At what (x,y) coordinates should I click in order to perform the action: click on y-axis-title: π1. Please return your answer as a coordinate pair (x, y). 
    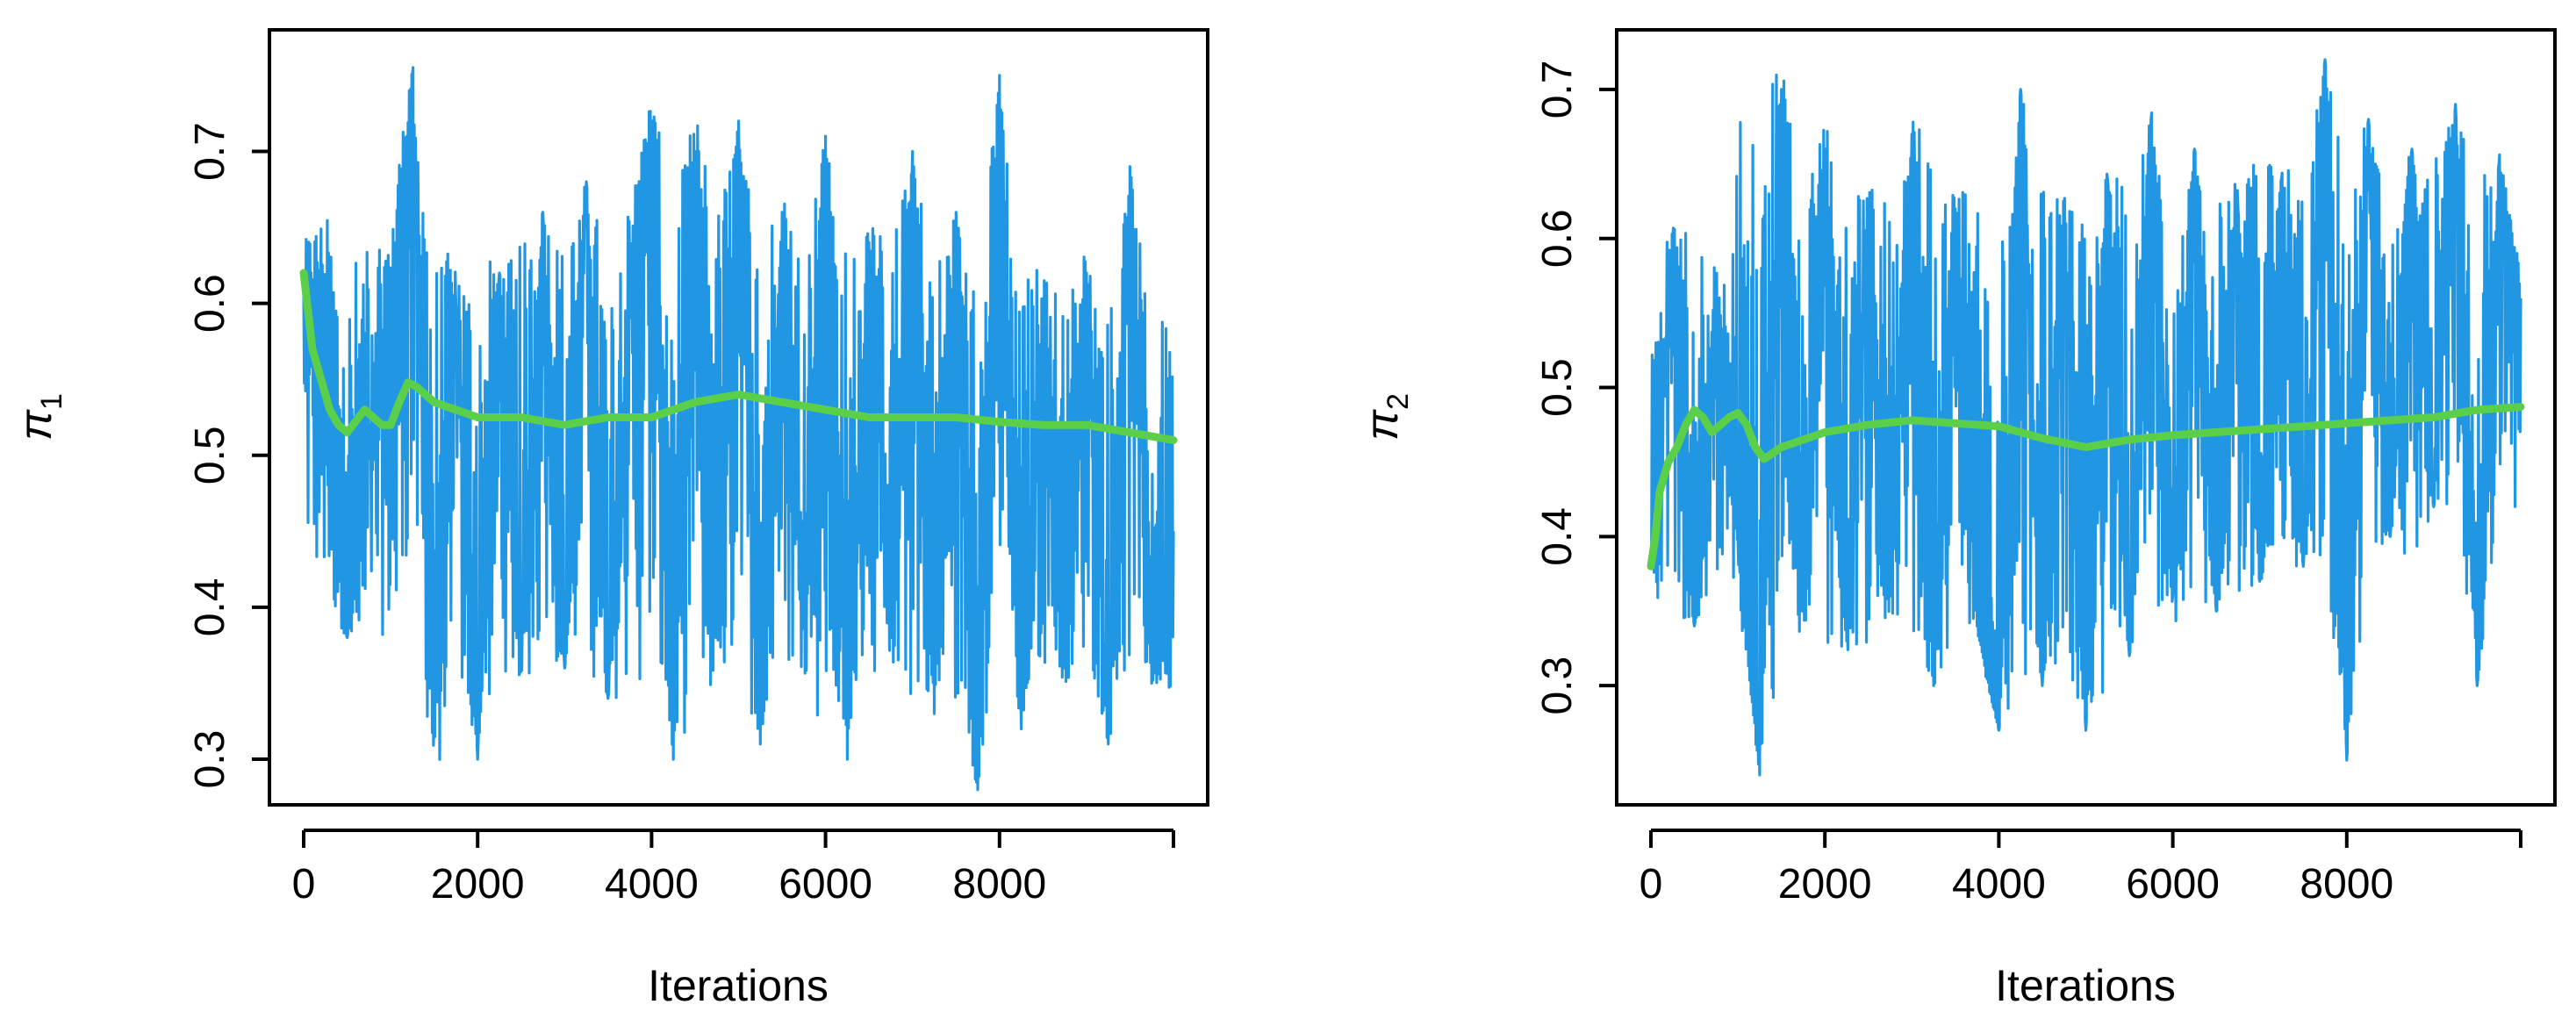
    Looking at the image, I should click on (39, 417).